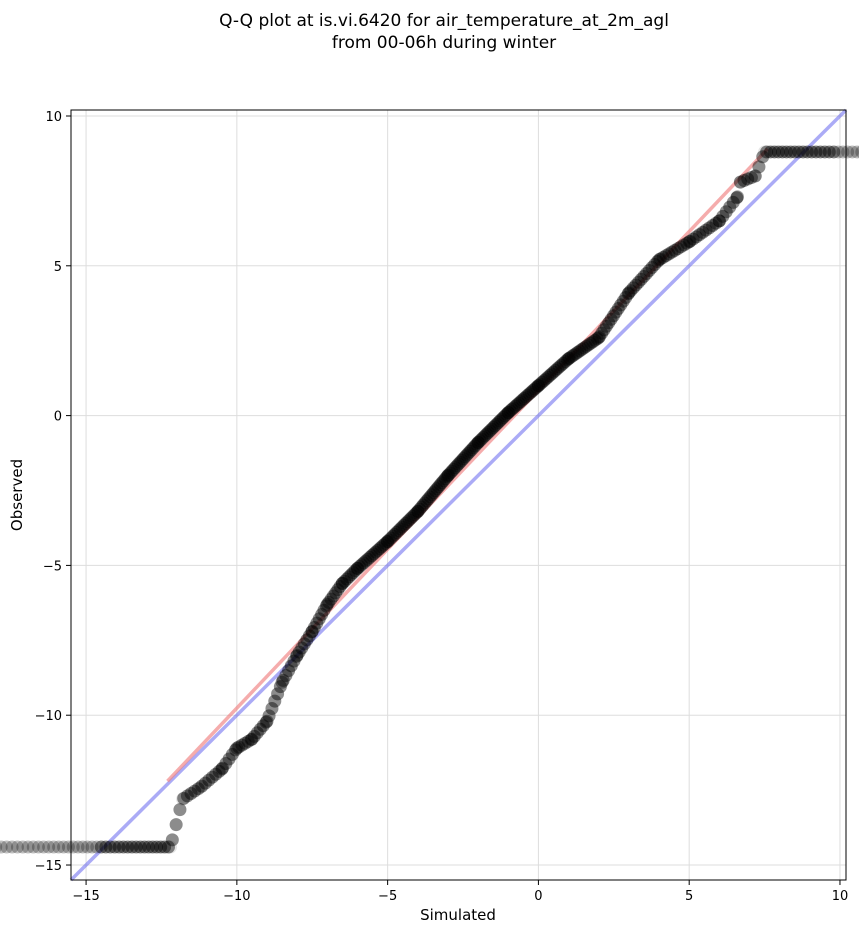 The image size is (859, 934). I want to click on y-axis-ticks: −15 −10 −5 0 5 10, so click(53, 492).